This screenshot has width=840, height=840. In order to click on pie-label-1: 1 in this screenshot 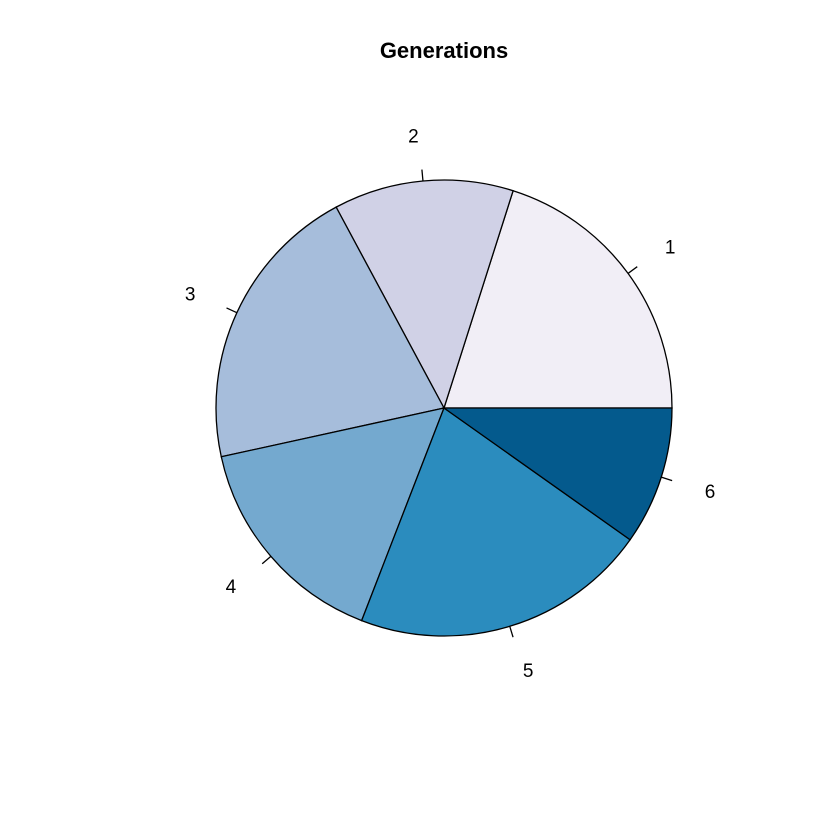, I will do `click(670, 248)`.